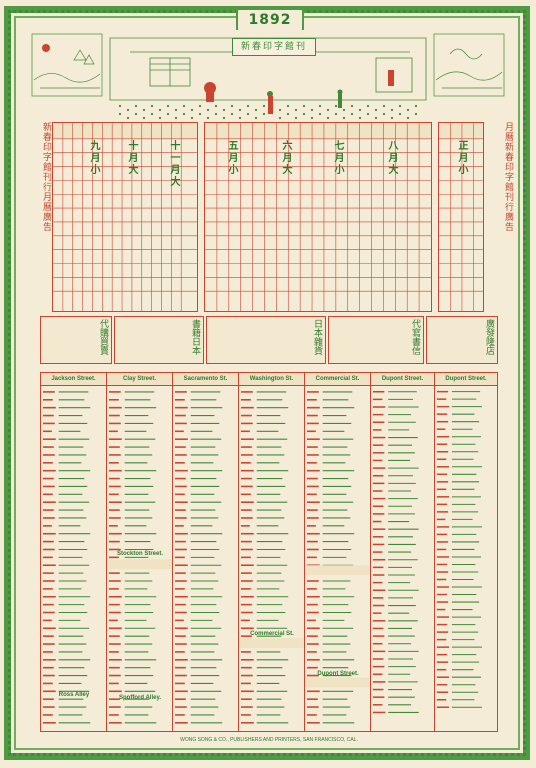  What do you see at coordinates (285, 158) in the screenshot?
I see `month-label-6: 六月大` at bounding box center [285, 158].